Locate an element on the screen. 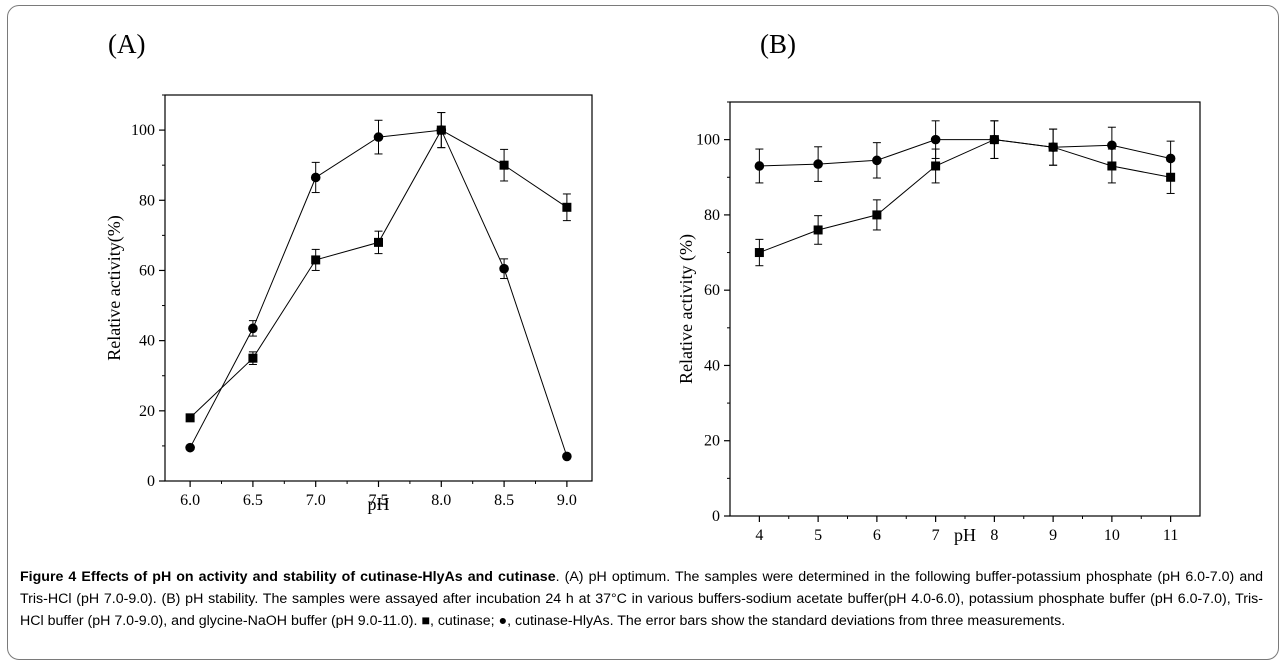 The height and width of the screenshot is (664, 1283). x-tick-label: 9.0 is located at coordinates (567, 500).